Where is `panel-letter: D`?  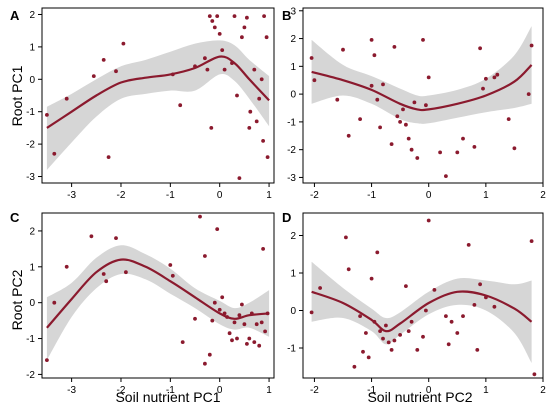
panel-letter: D is located at coordinates (286, 217).